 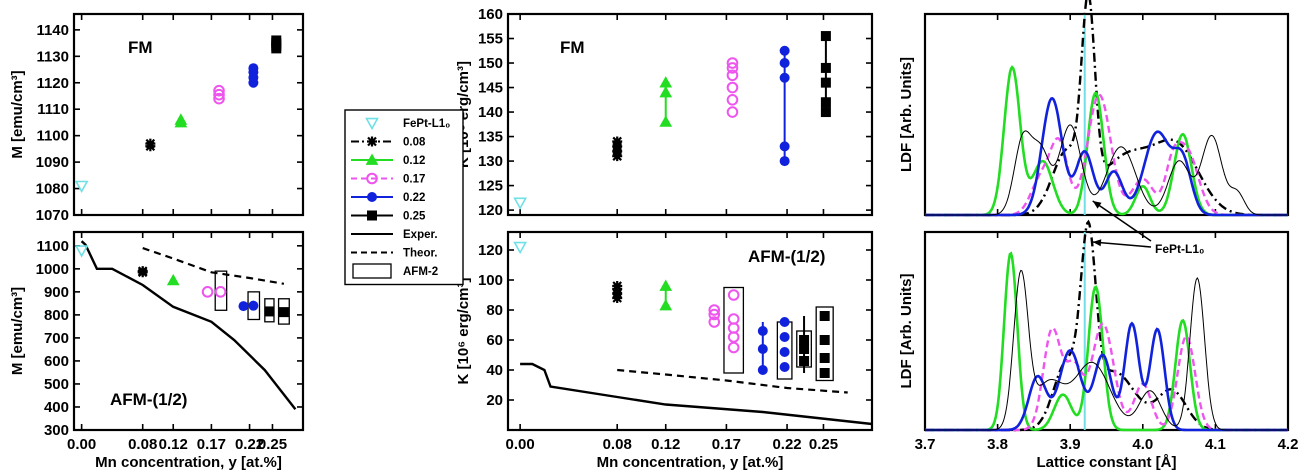 What do you see at coordinates (52, 215) in the screenshot?
I see `y-tick-label: 1070` at bounding box center [52, 215].